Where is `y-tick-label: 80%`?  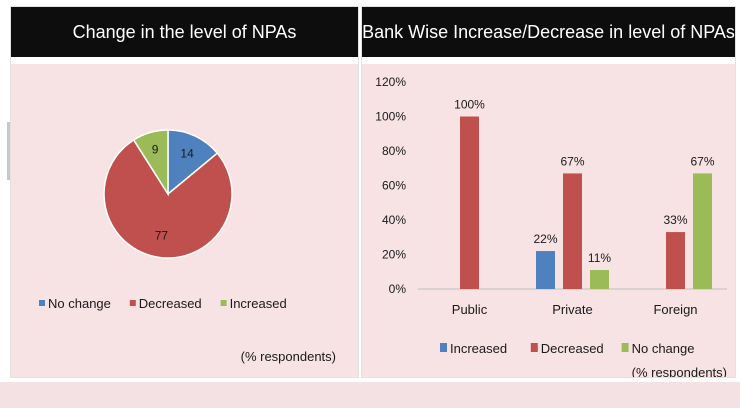 y-tick-label: 80% is located at coordinates (394, 151).